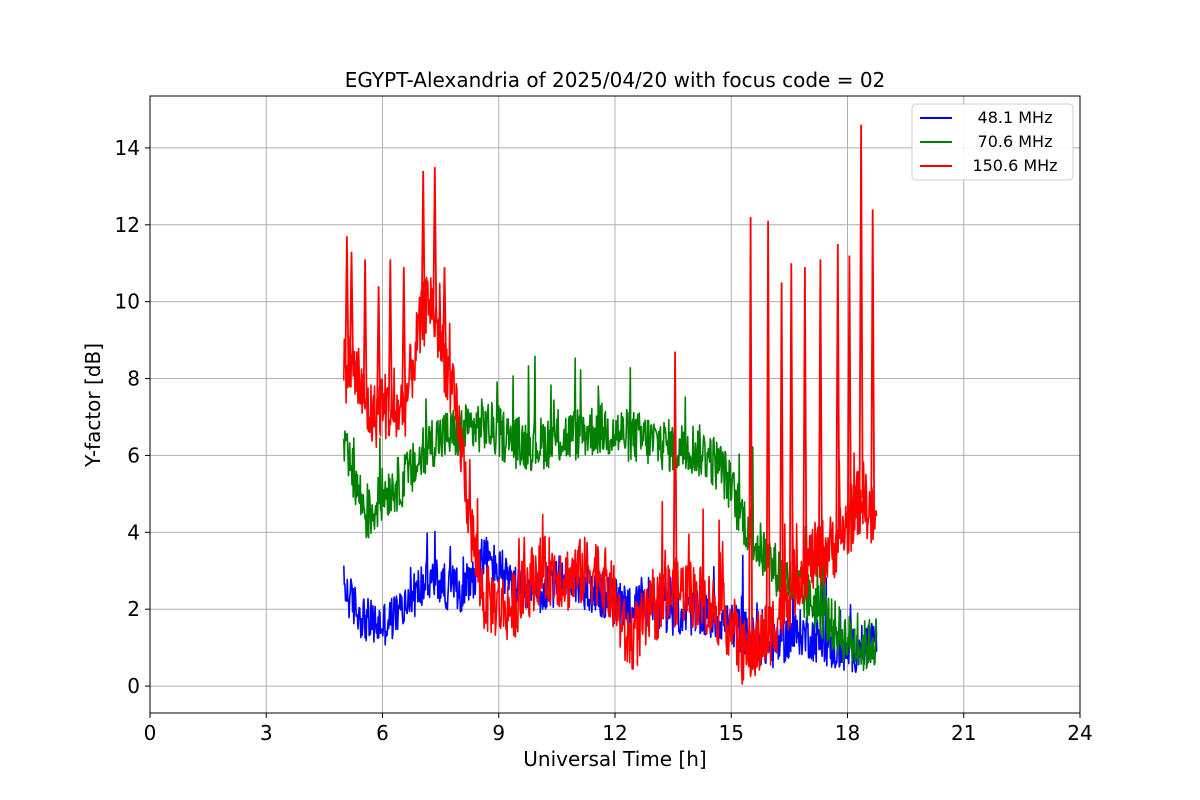 The height and width of the screenshot is (800, 1200). What do you see at coordinates (1015, 141) in the screenshot?
I see `legend-label: 70.6 MHz` at bounding box center [1015, 141].